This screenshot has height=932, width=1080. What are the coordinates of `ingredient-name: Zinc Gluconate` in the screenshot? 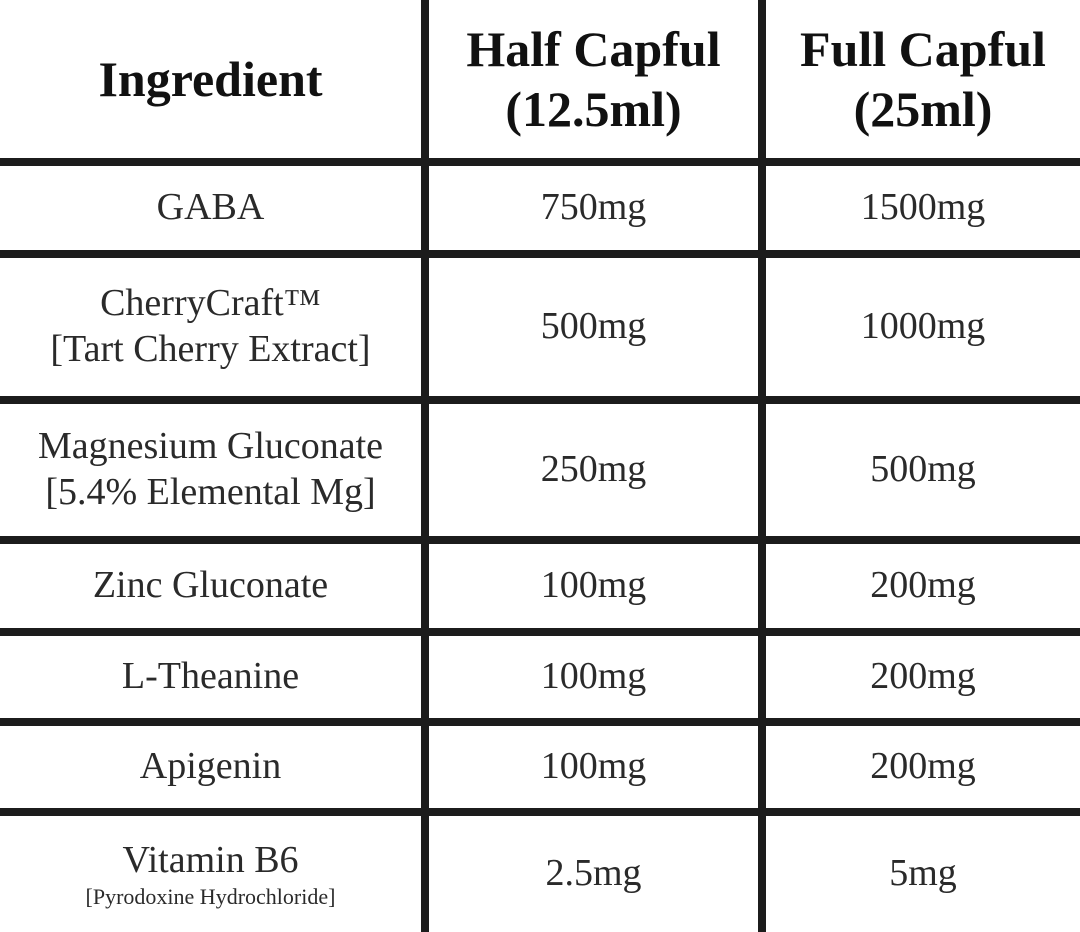 It's located at (210, 585).